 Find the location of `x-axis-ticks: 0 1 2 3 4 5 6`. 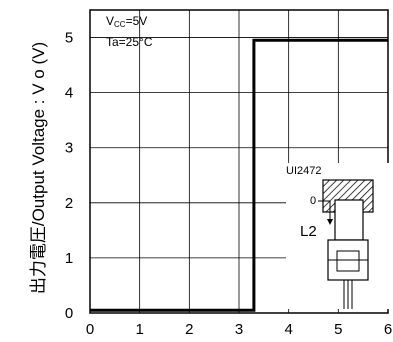

x-axis-ticks: 0 1 2 3 4 5 6 is located at coordinates (239, 329).